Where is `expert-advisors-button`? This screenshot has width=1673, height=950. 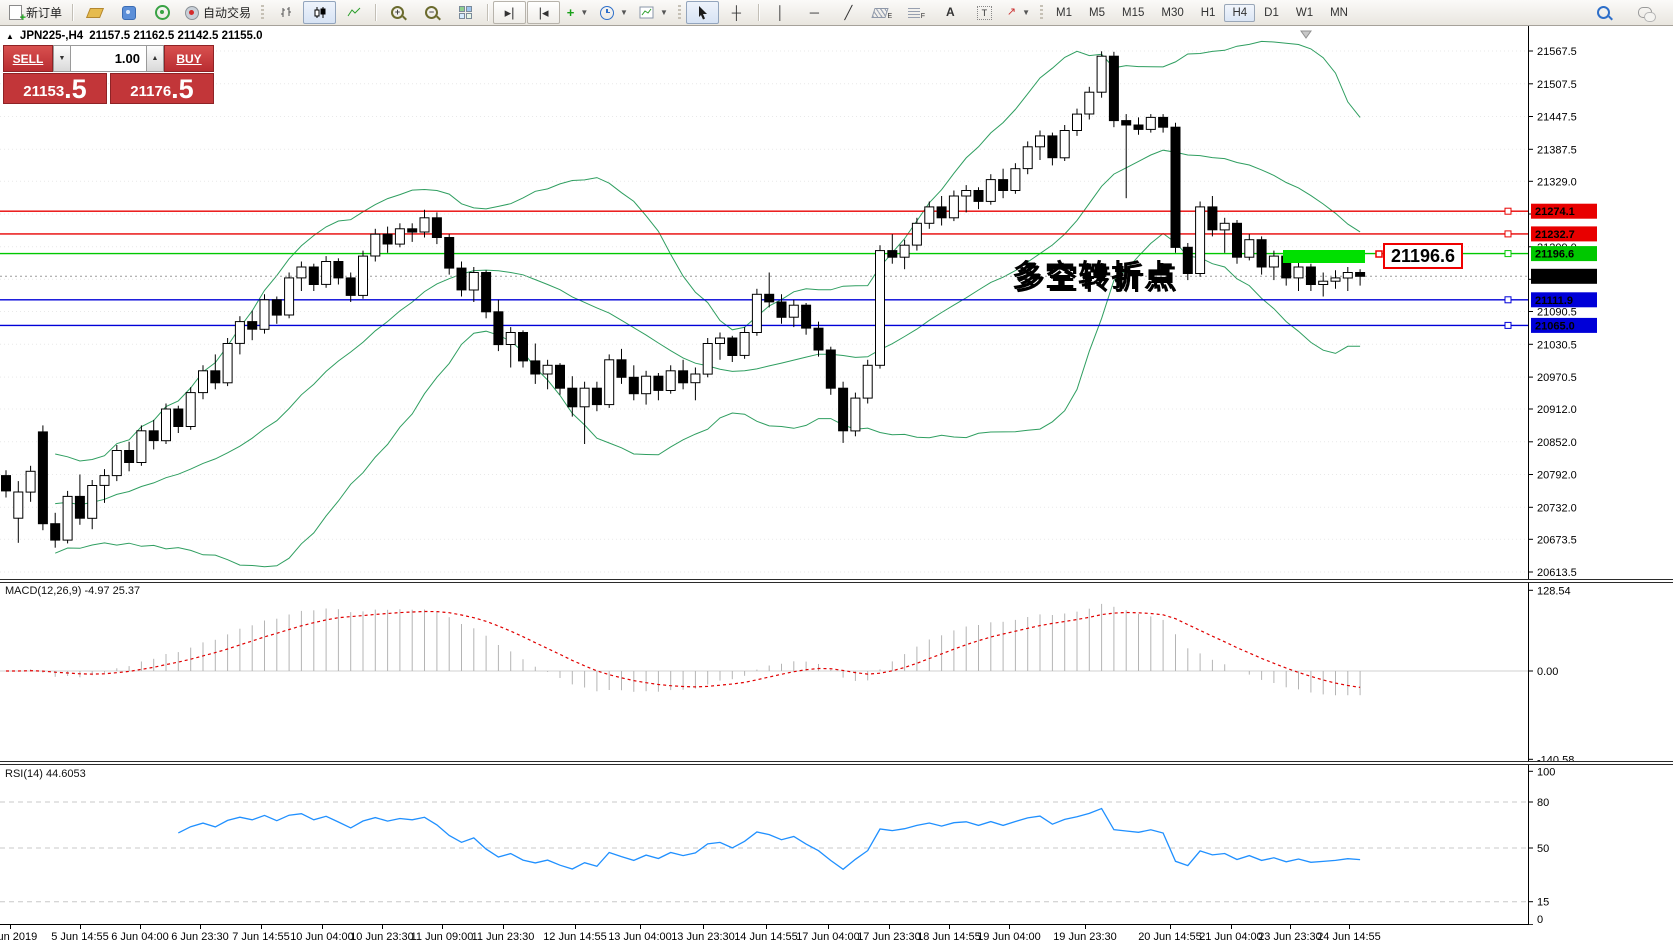 expert-advisors-button is located at coordinates (128, 12).